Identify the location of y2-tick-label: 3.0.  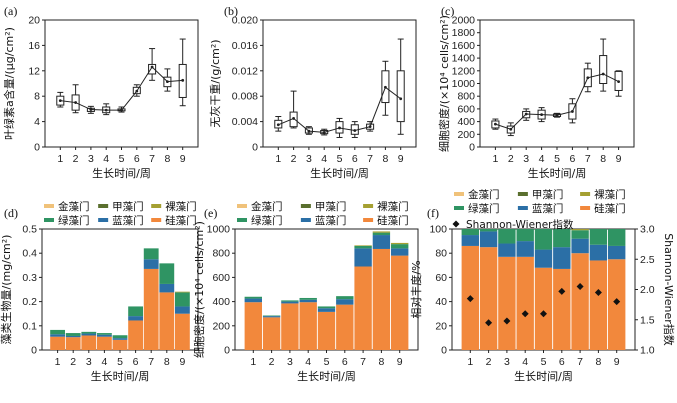
(647, 230).